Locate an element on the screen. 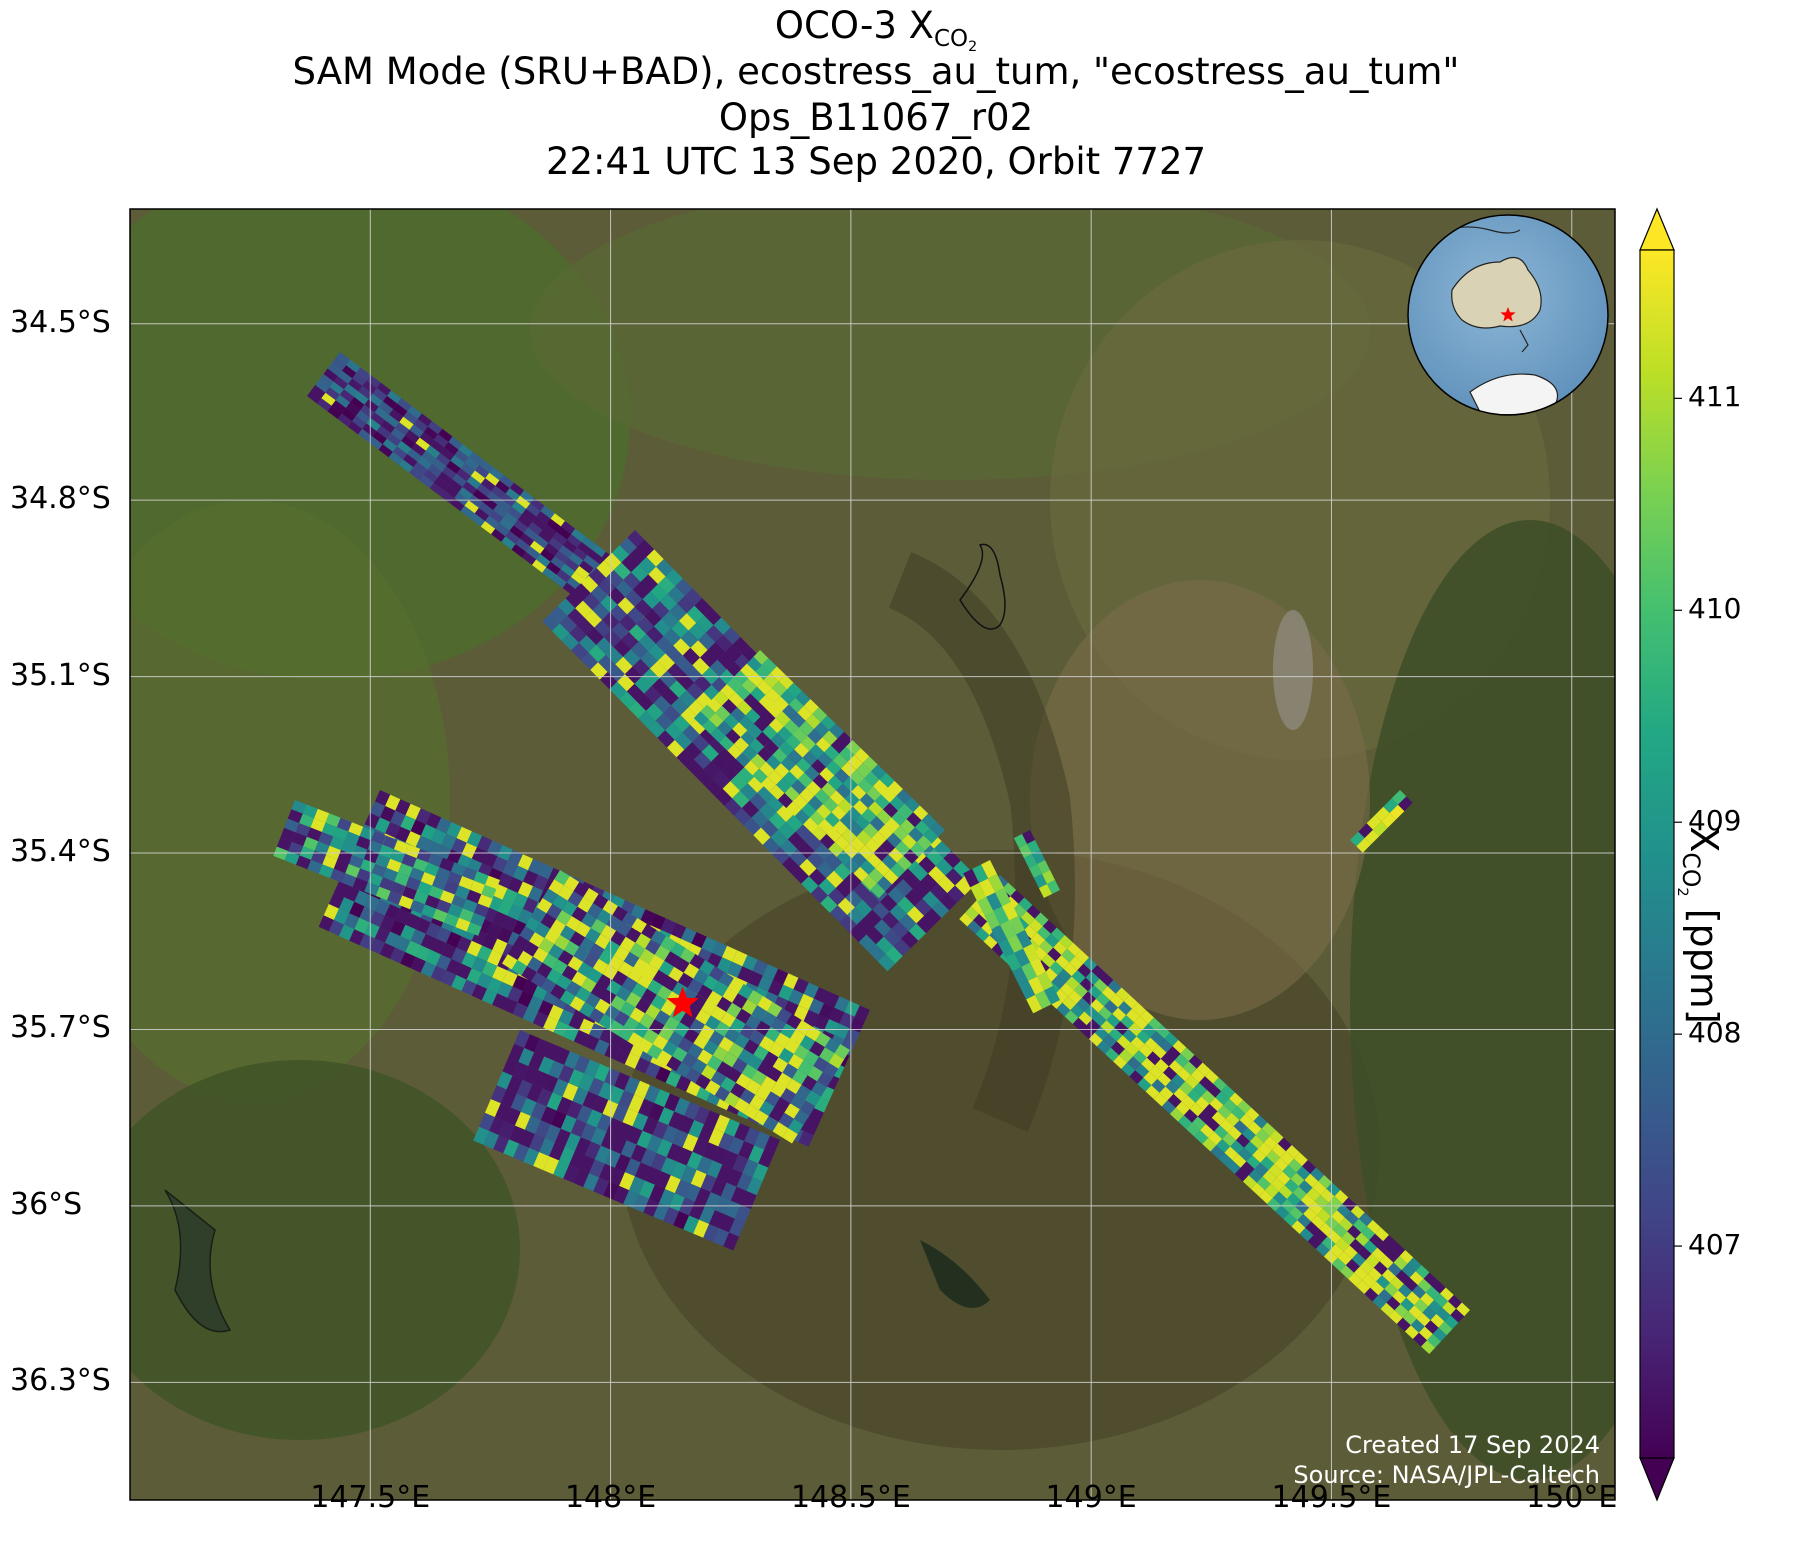 The image size is (1806, 1552). lon-tick-label: 150°E is located at coordinates (1572, 1497).